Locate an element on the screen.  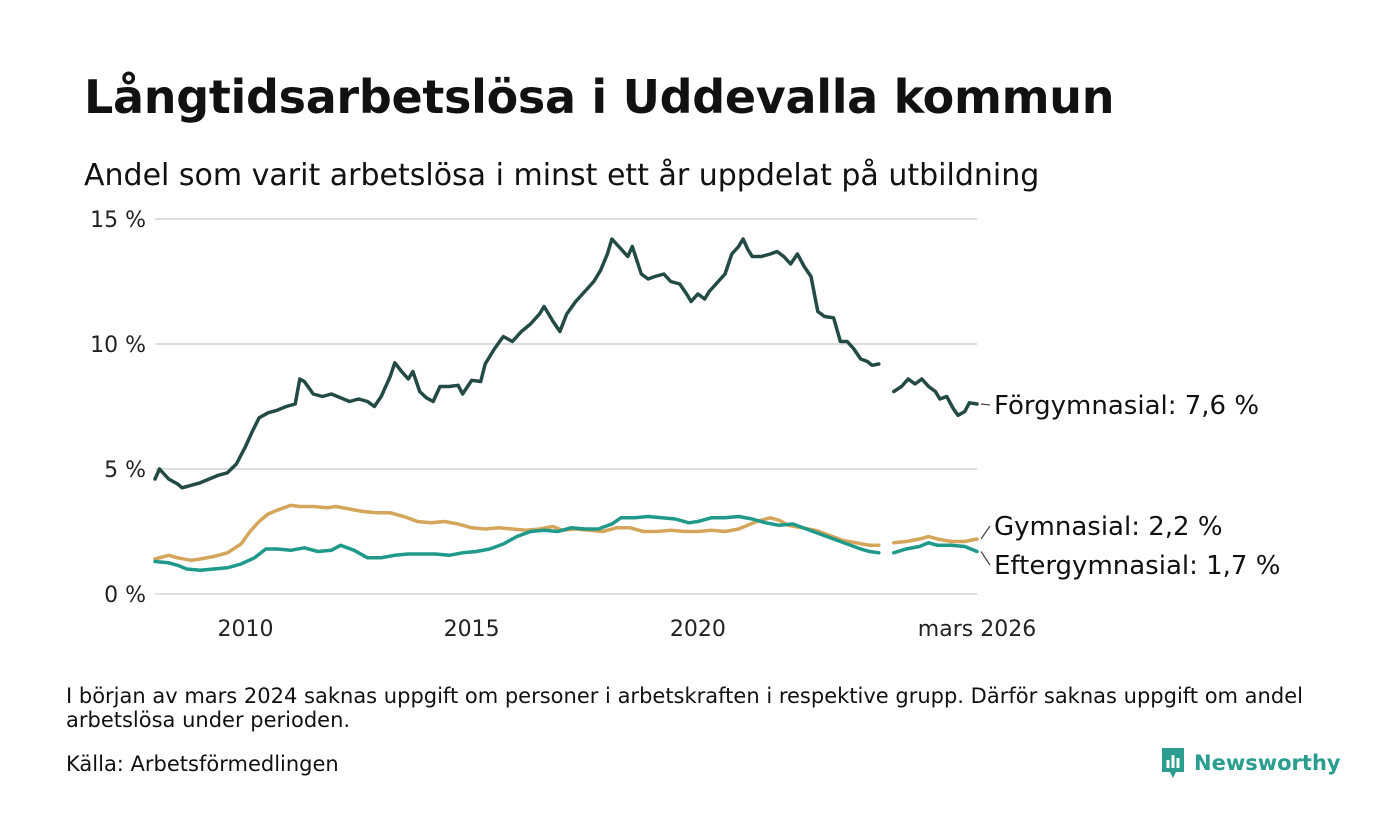
x-axis-tick-labels: 2010 2015 2020 mars 2026 is located at coordinates (626, 629).